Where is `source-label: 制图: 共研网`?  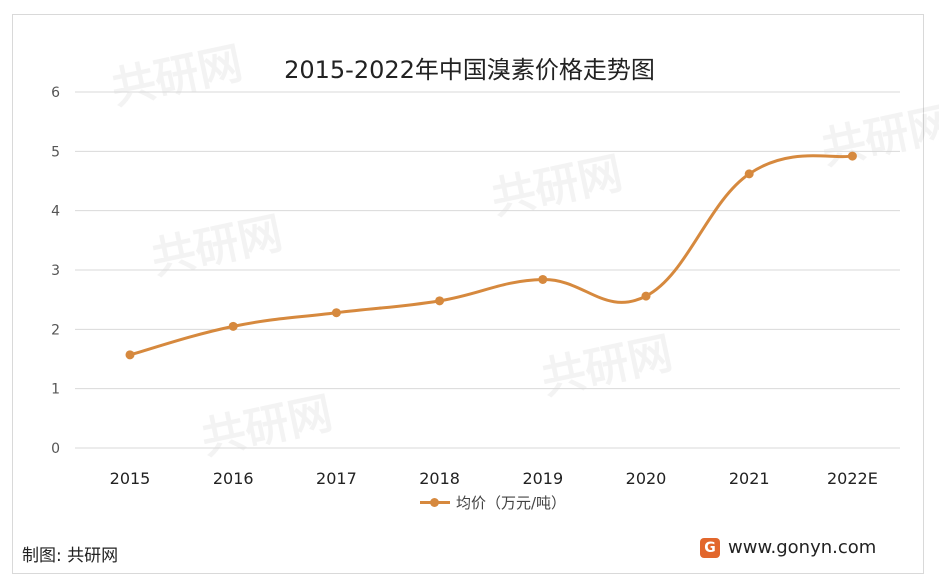
source-label: 制图: 共研网 is located at coordinates (70, 556).